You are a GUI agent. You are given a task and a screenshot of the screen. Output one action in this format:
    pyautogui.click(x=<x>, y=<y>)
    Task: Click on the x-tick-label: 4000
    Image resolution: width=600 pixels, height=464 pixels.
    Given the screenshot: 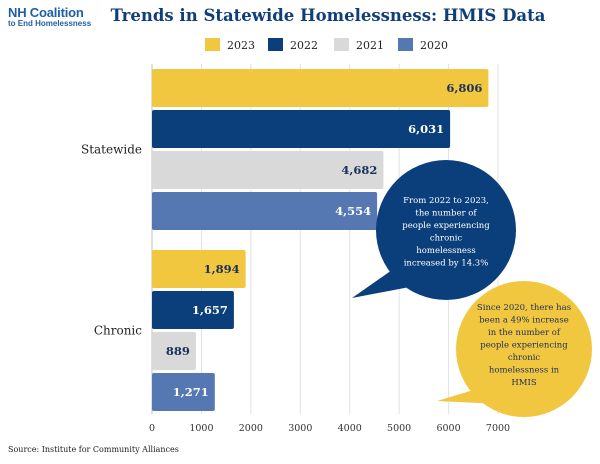 What is the action you would take?
    pyautogui.click(x=350, y=428)
    